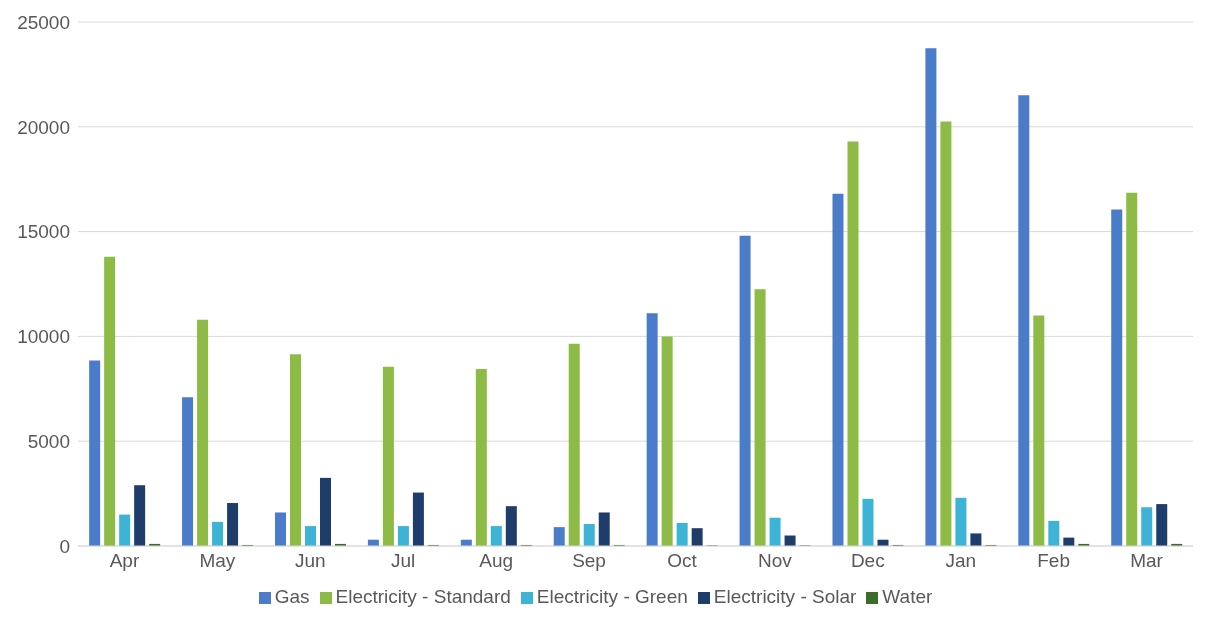 This screenshot has height=621, width=1211. I want to click on y-tick-label: 20000, so click(43, 127).